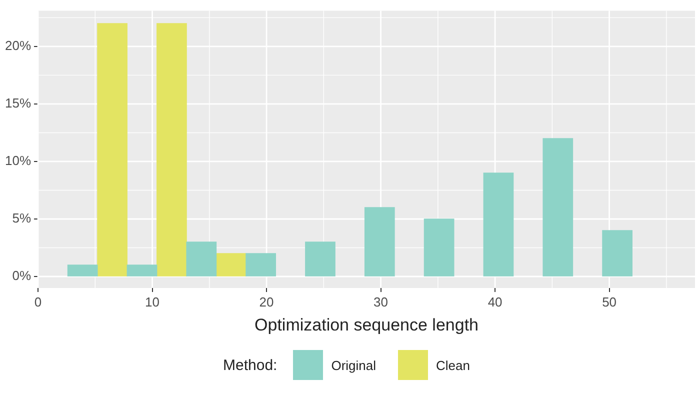 Image resolution: width=699 pixels, height=408 pixels. I want to click on y-tick-label: 5%, so click(22, 218).